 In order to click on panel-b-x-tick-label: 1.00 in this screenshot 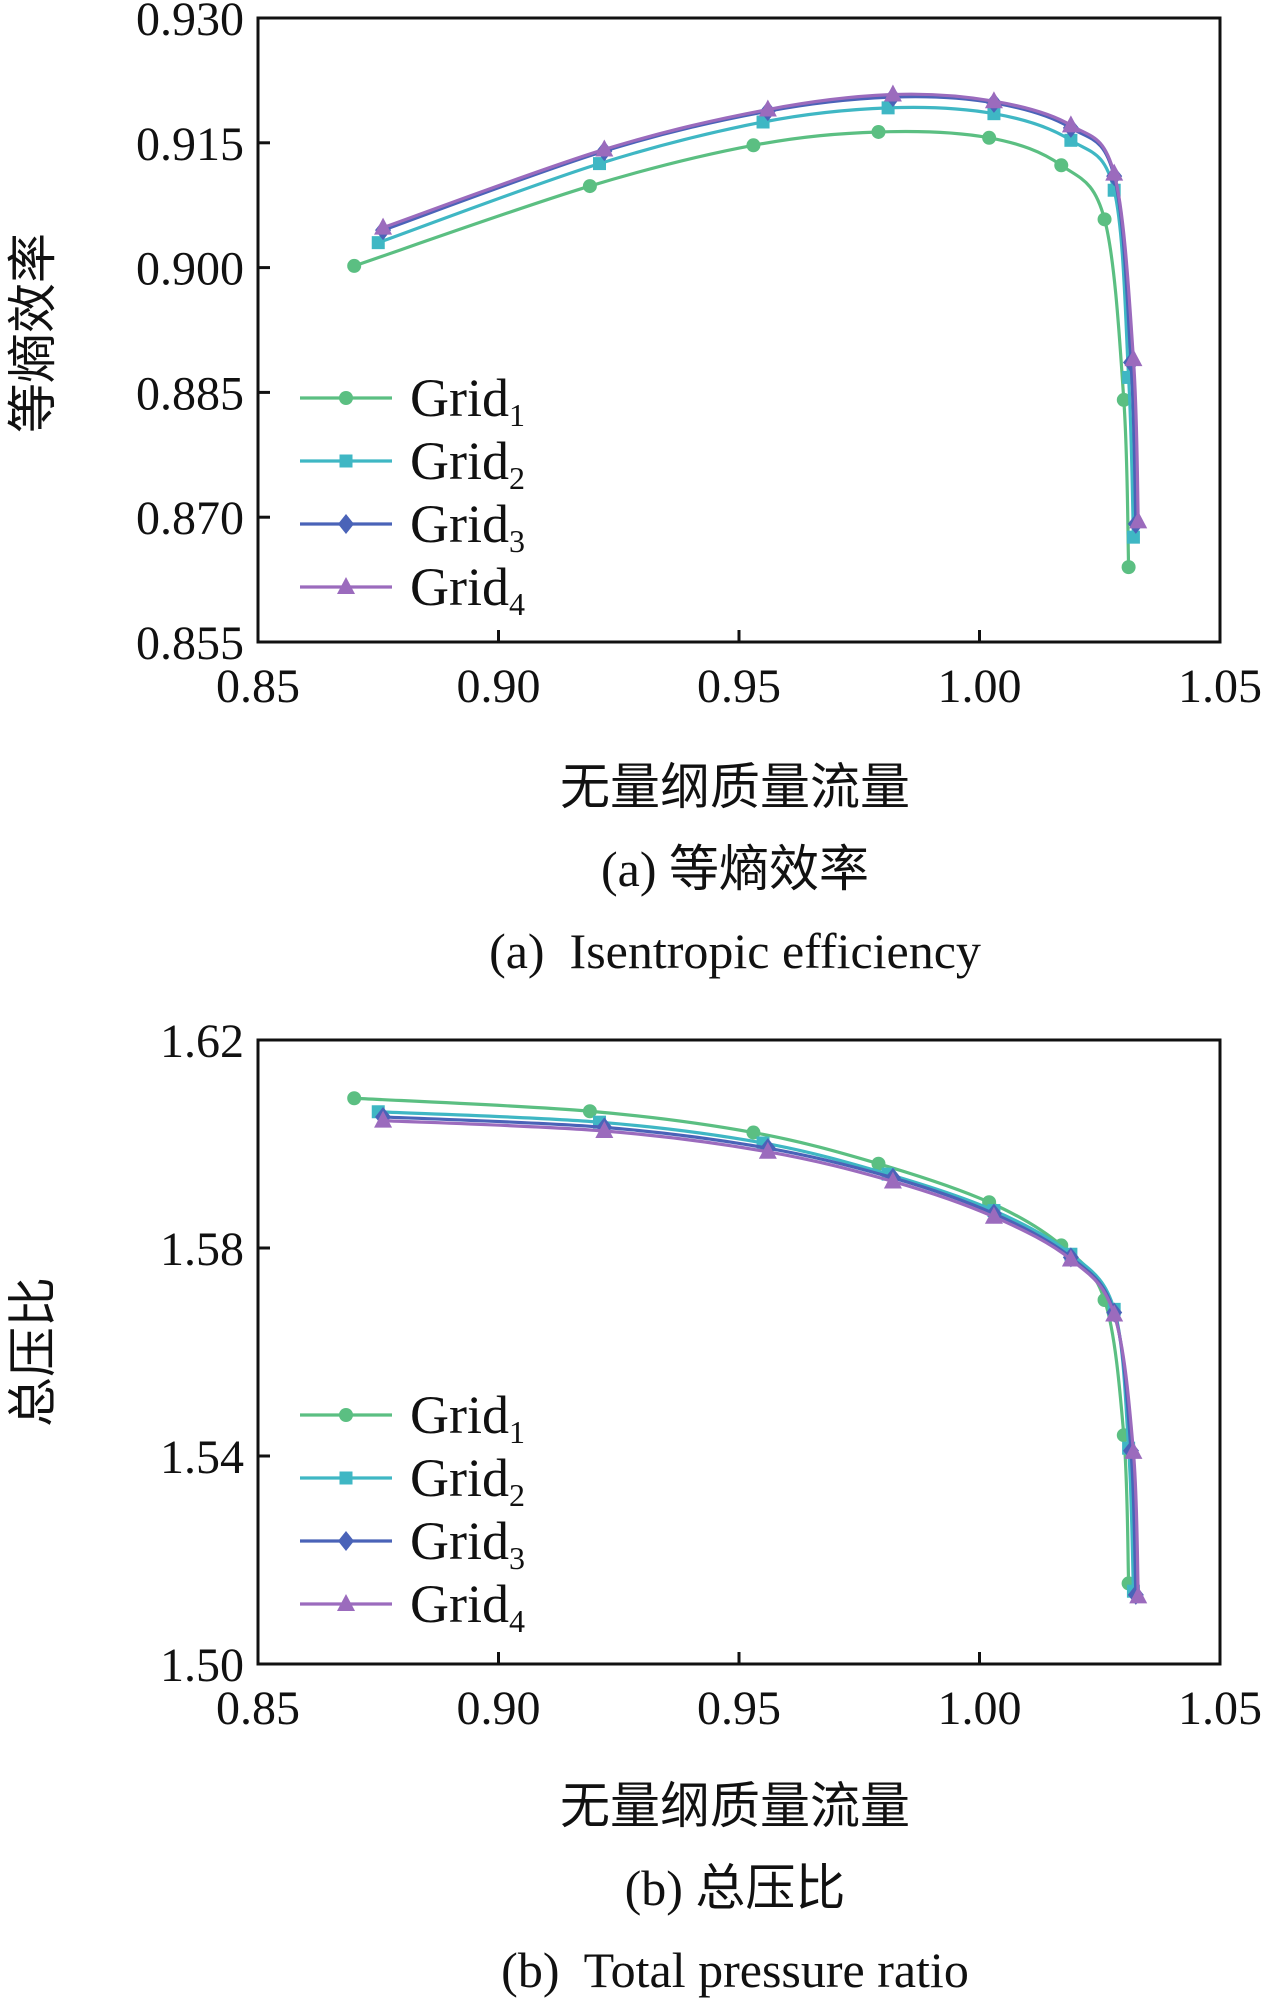, I will do `click(980, 1708)`.